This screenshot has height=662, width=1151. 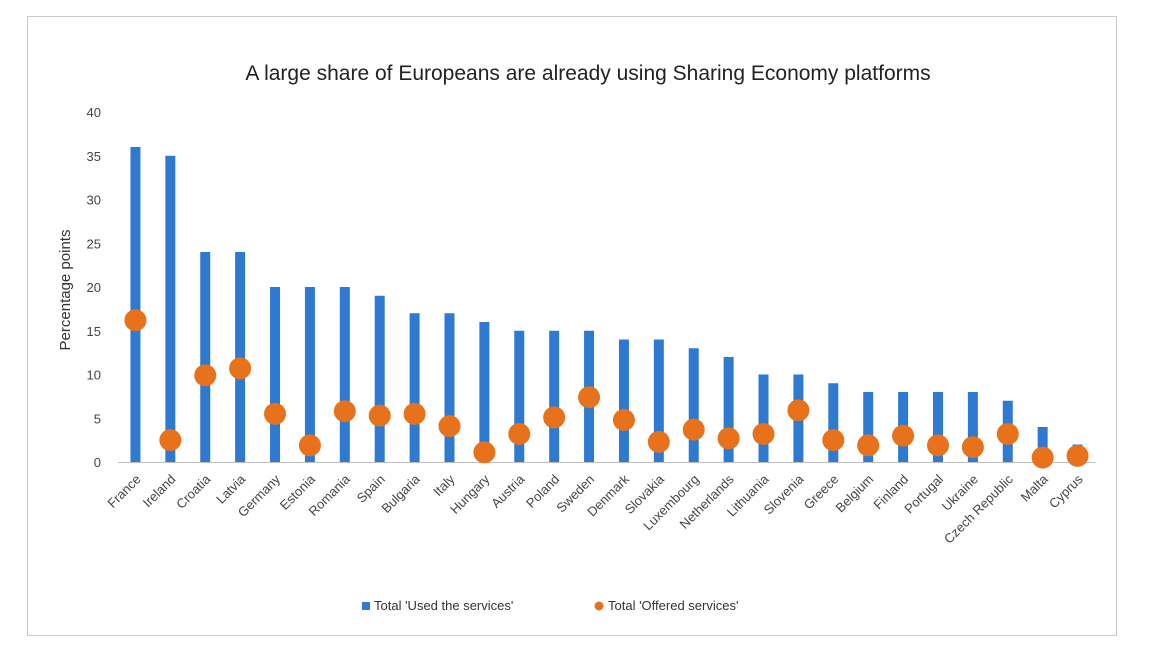 What do you see at coordinates (400, 493) in the screenshot?
I see `x-tick-label: Bulgaria` at bounding box center [400, 493].